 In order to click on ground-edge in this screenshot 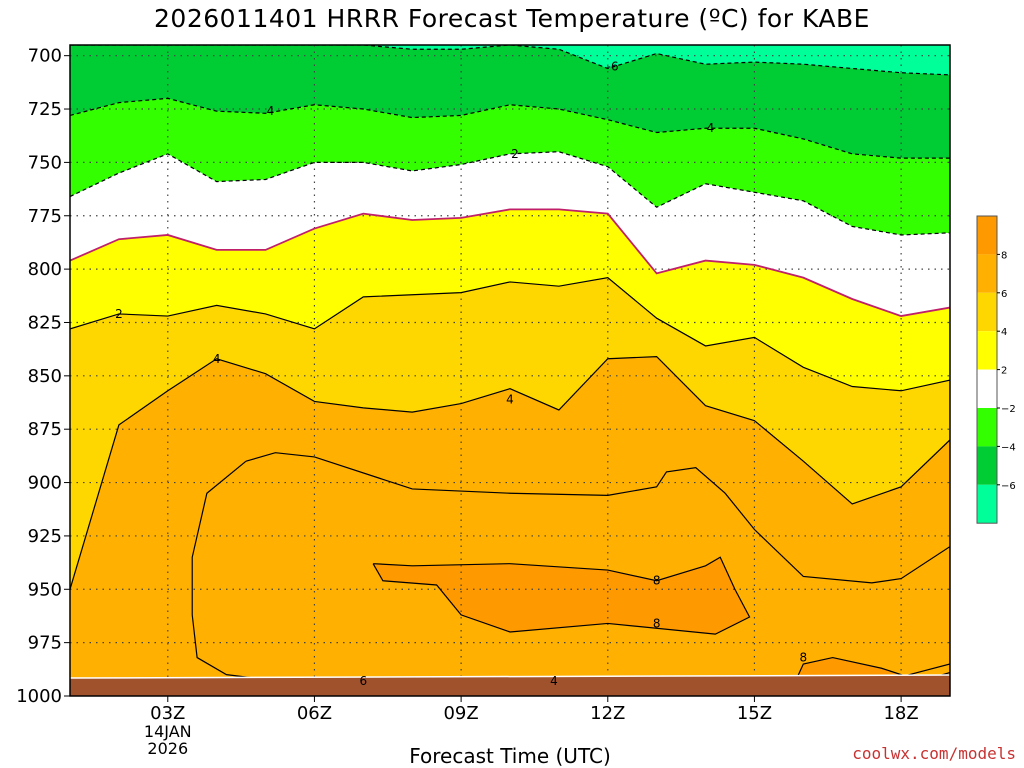, I will do `click(510, 676)`.